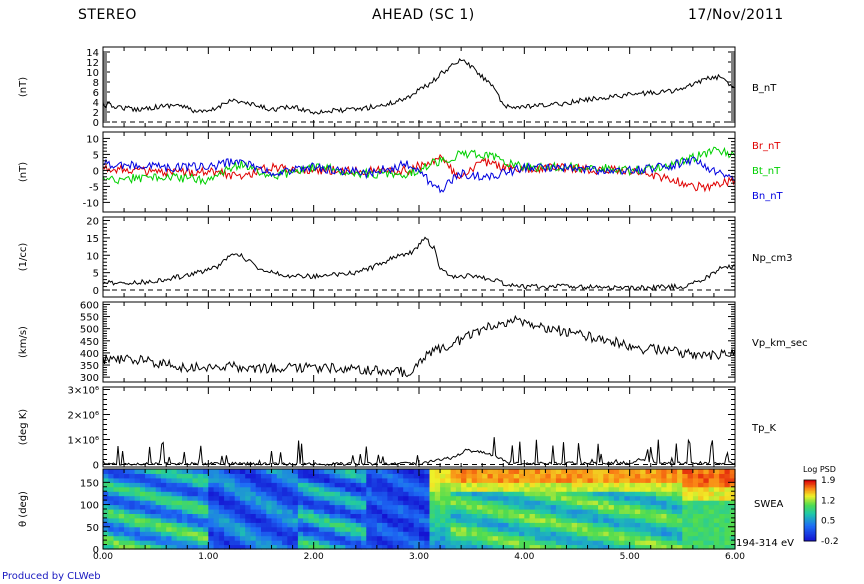 This screenshot has width=864, height=584. Describe the element at coordinates (92, 139) in the screenshot. I see `bc-ytick-label: 10` at that location.